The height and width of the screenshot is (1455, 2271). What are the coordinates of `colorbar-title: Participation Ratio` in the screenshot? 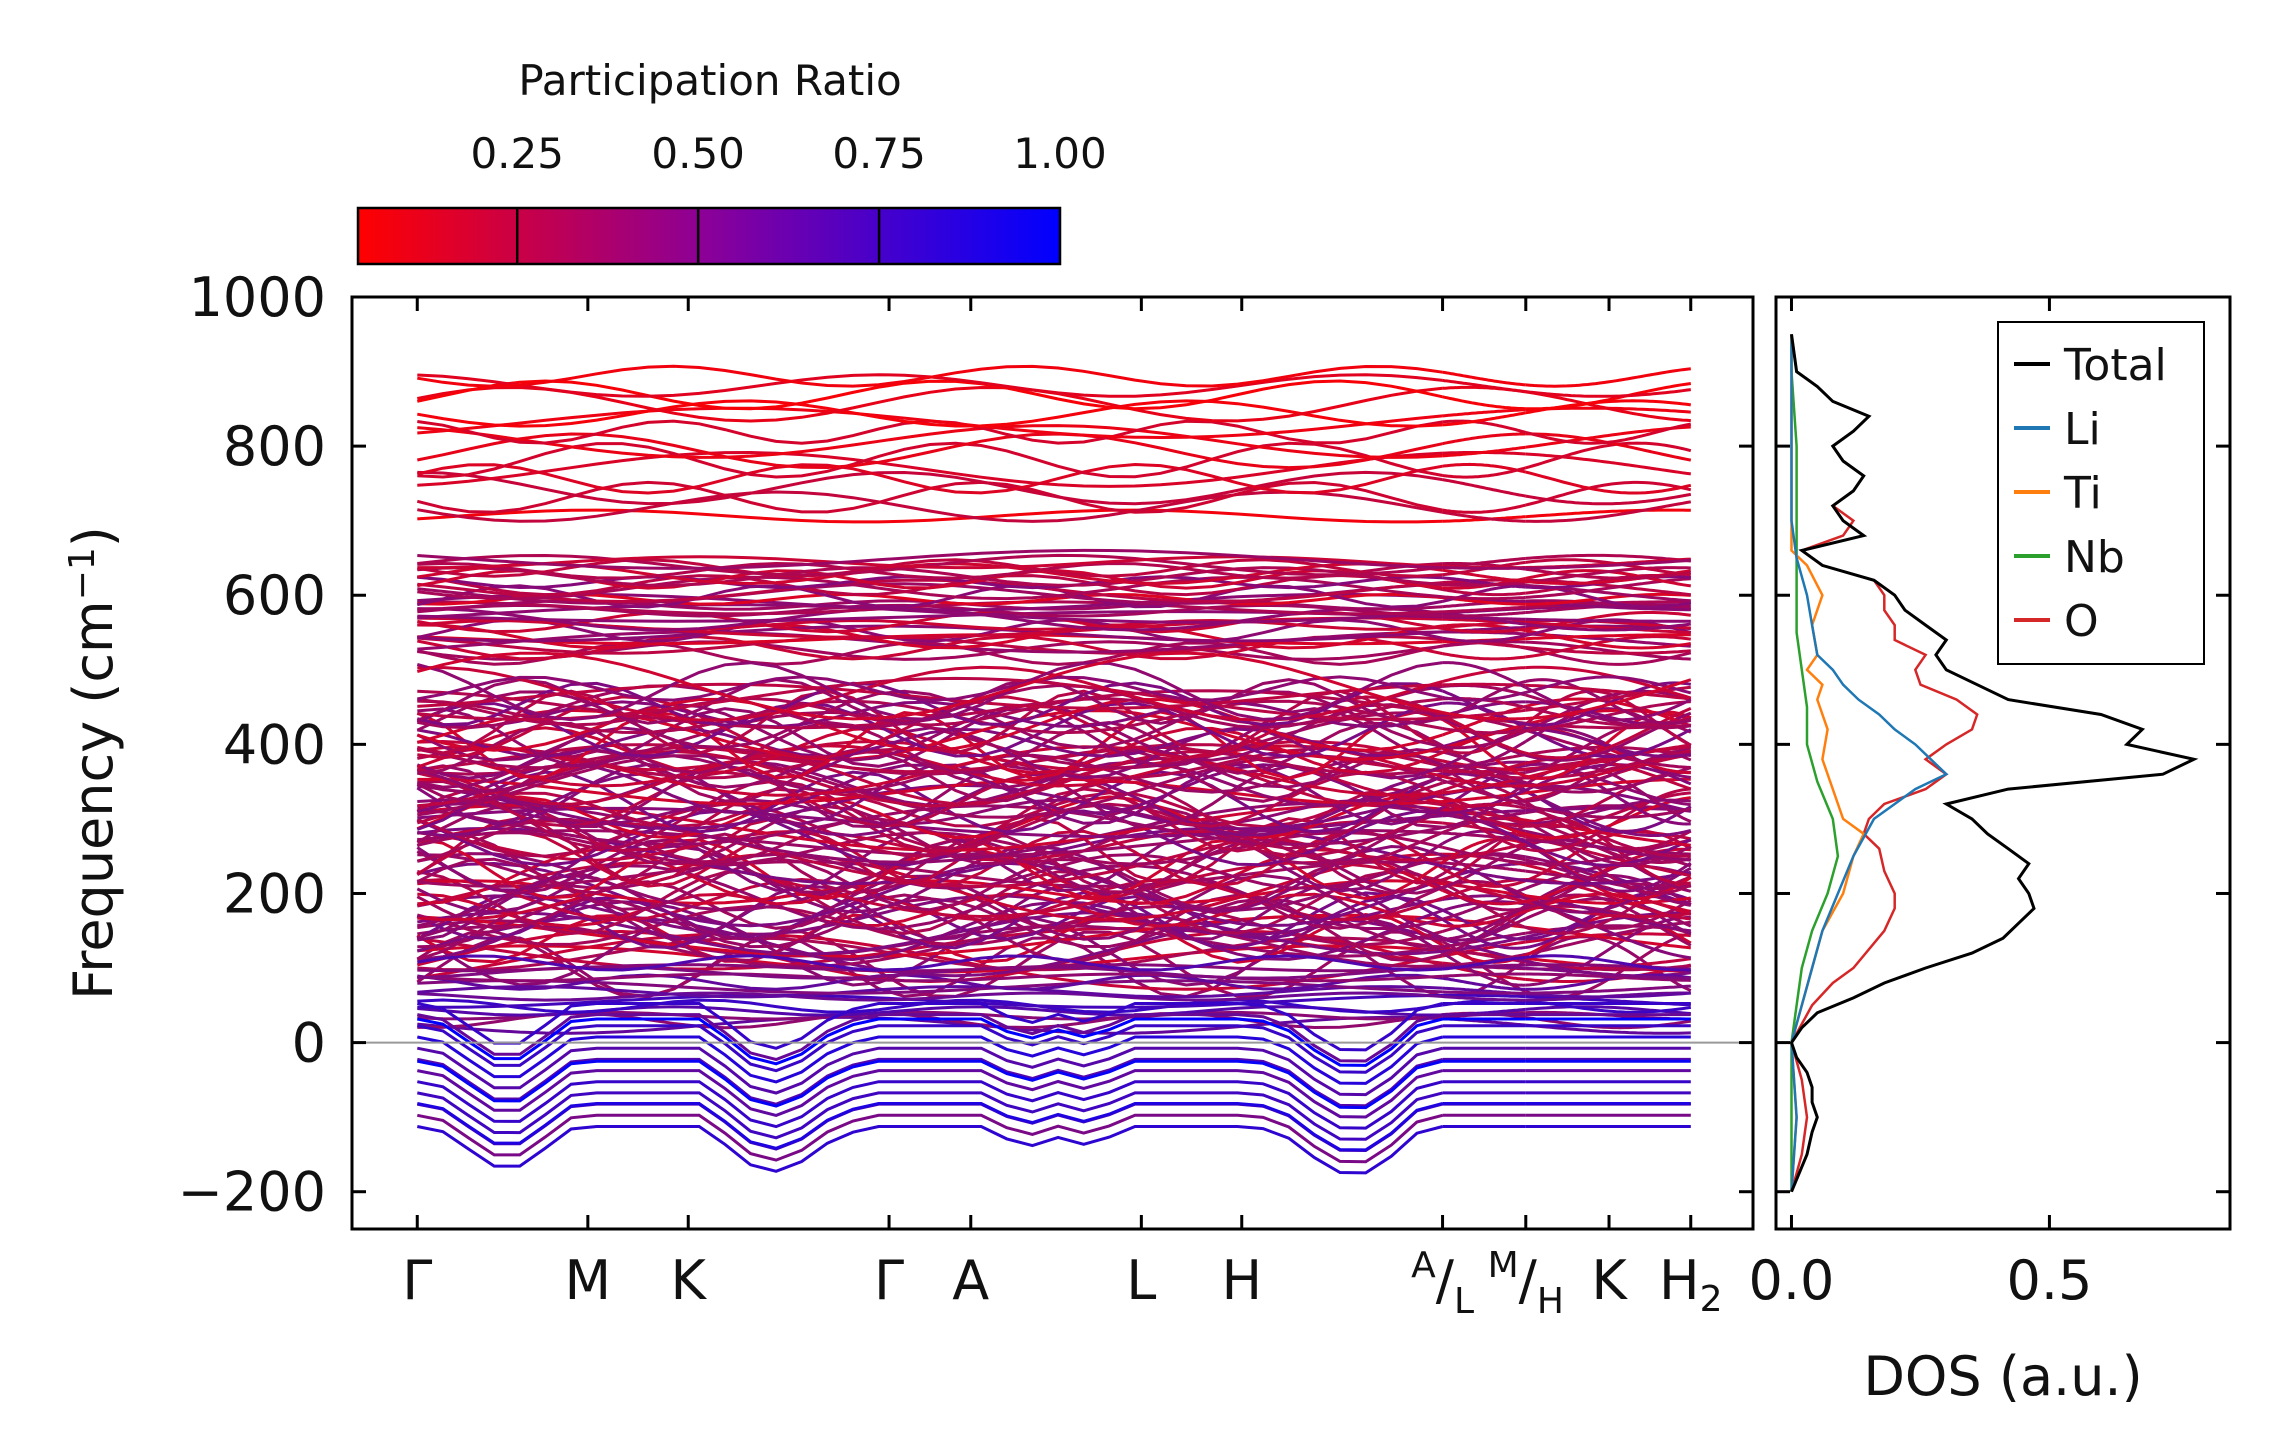 It's located at (709, 80).